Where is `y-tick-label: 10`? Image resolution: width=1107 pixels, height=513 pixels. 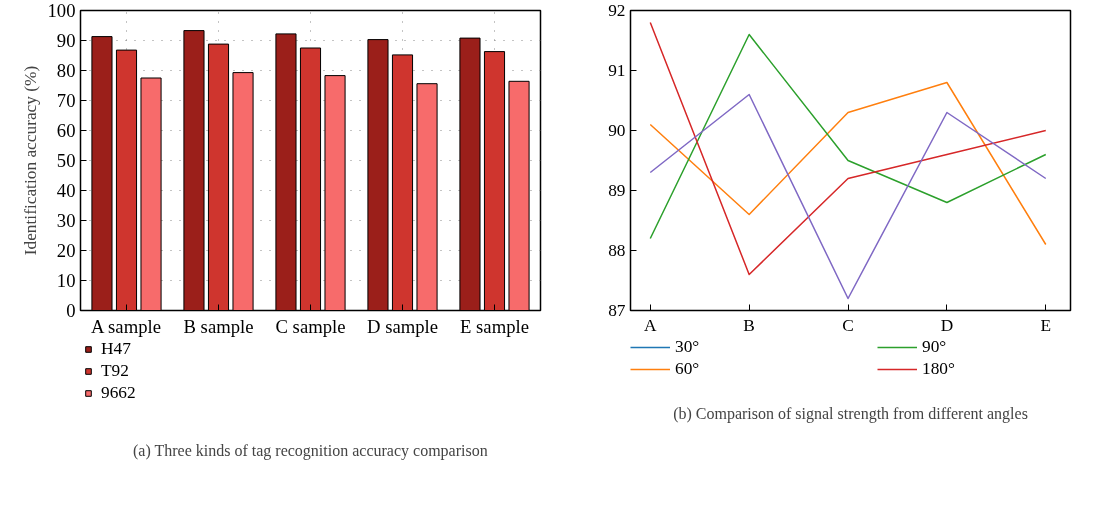
y-tick-label: 10 is located at coordinates (66, 280).